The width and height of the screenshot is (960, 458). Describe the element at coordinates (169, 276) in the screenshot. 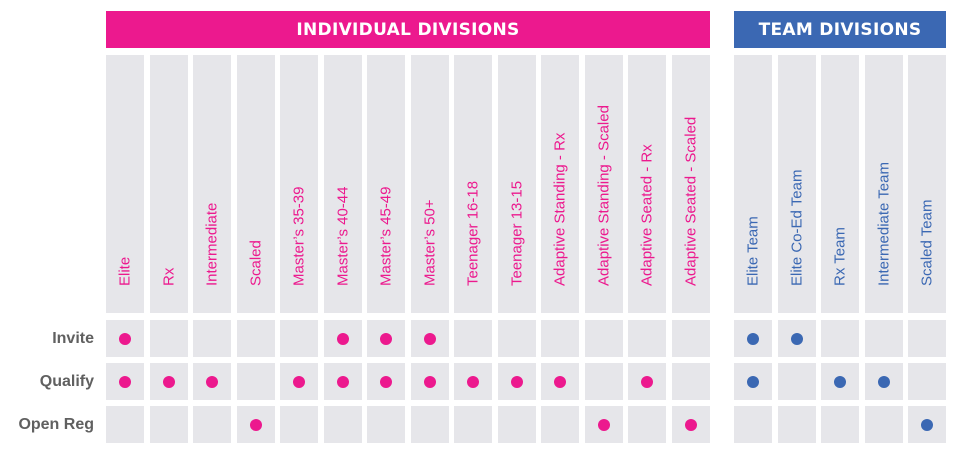

I see `division-label: Rx` at that location.